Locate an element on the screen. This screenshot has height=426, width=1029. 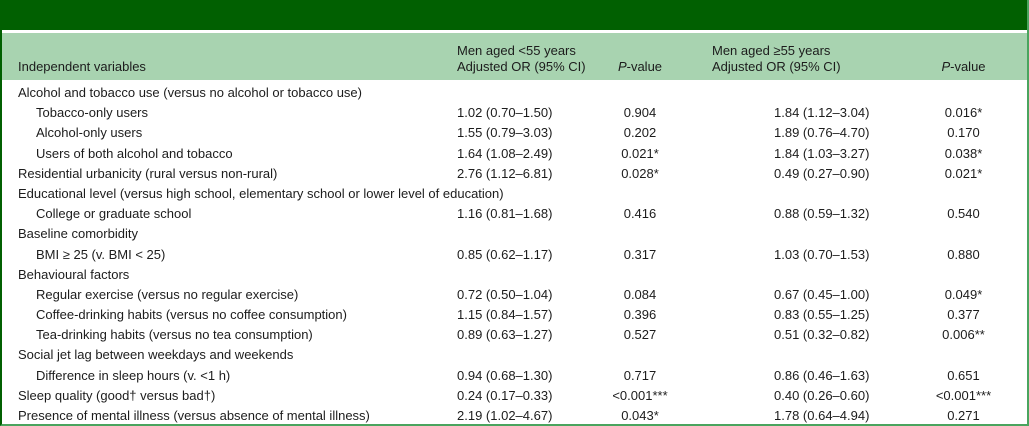
or-lt55-cell: 1.55 (0.79–3.03) is located at coordinates (505, 133).